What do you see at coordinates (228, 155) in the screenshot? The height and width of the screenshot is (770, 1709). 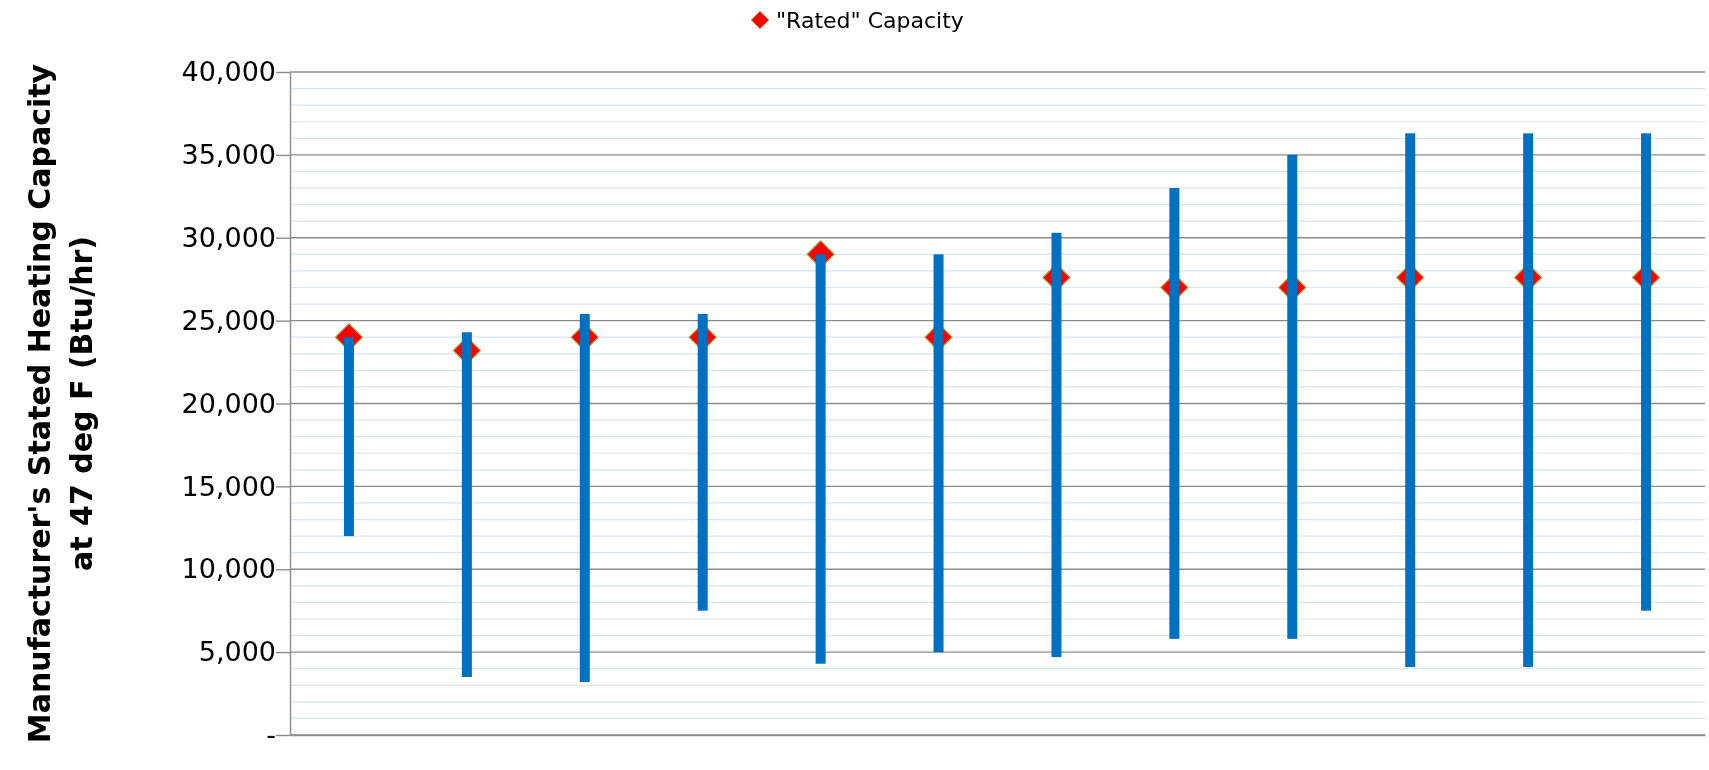 I see `y-tick-label: 35,000` at bounding box center [228, 155].